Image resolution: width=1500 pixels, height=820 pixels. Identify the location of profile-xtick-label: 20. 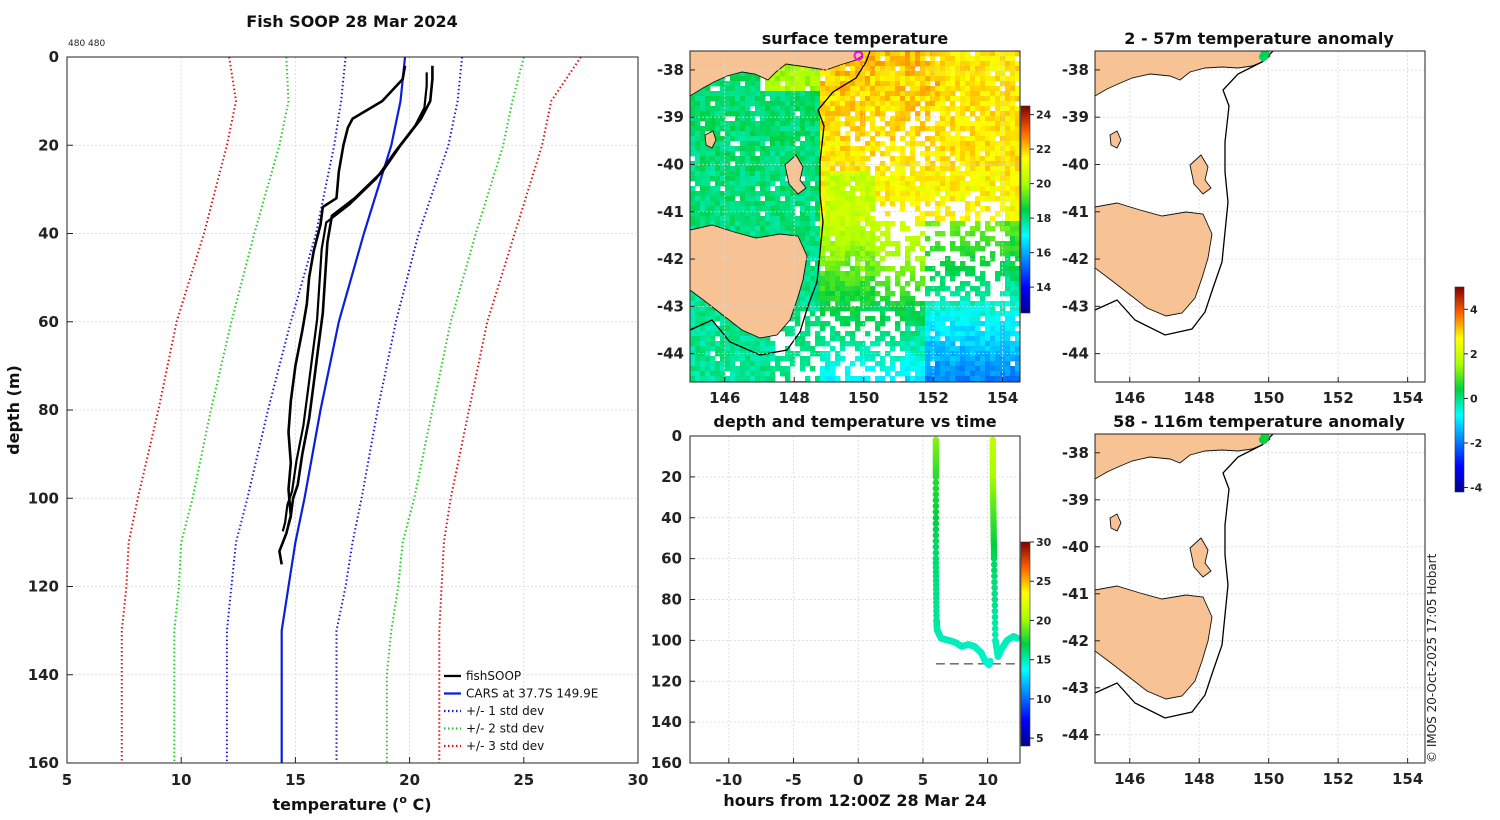
(409, 780).